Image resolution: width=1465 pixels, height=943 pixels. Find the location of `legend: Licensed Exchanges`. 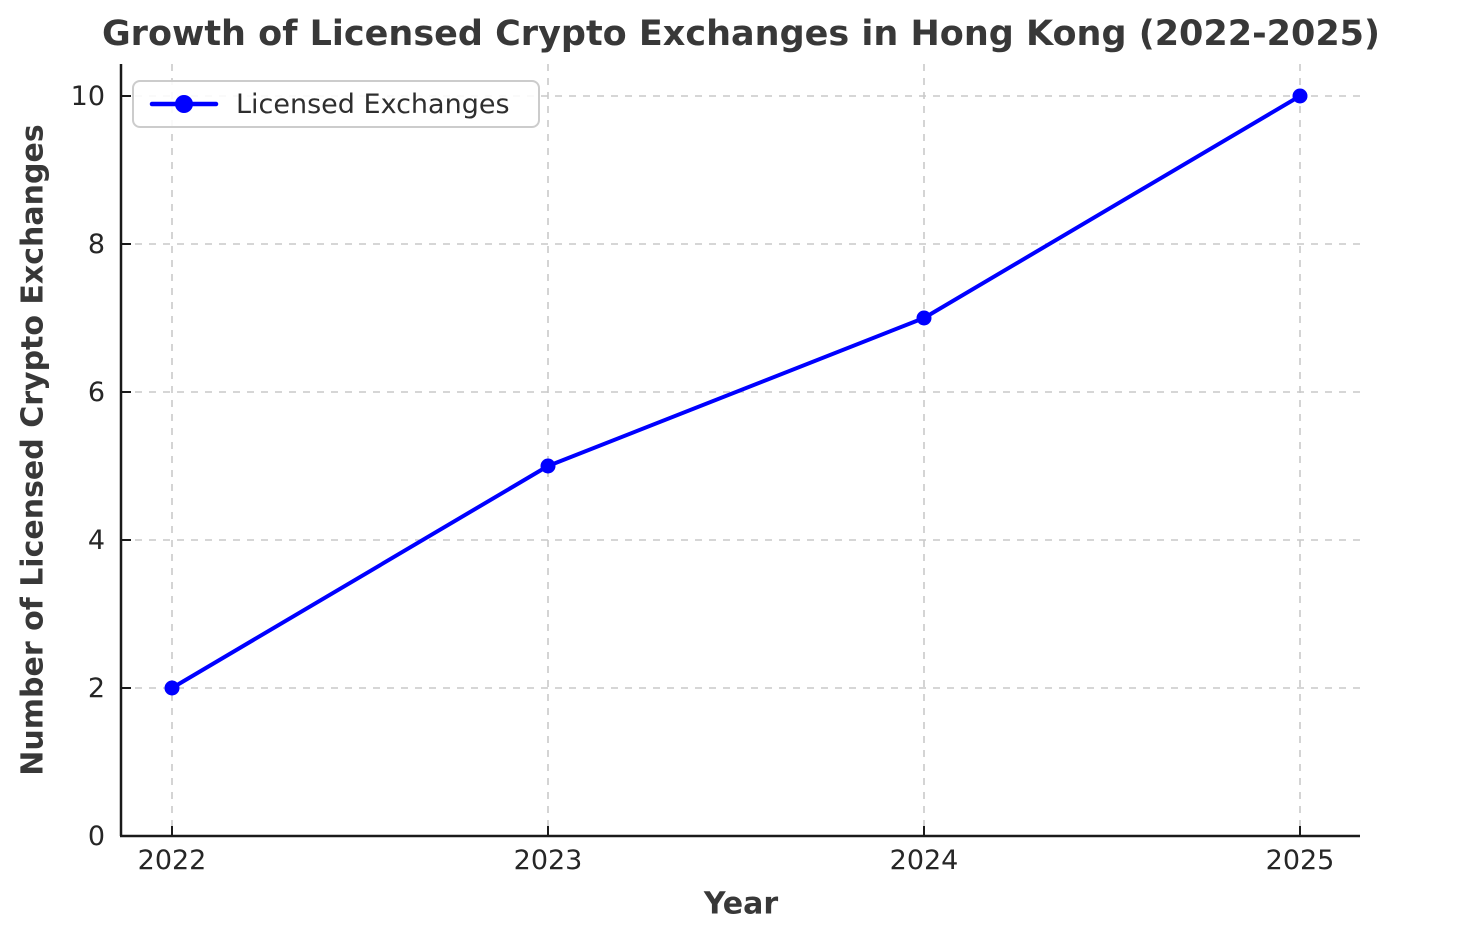

legend: Licensed Exchanges is located at coordinates (336, 104).